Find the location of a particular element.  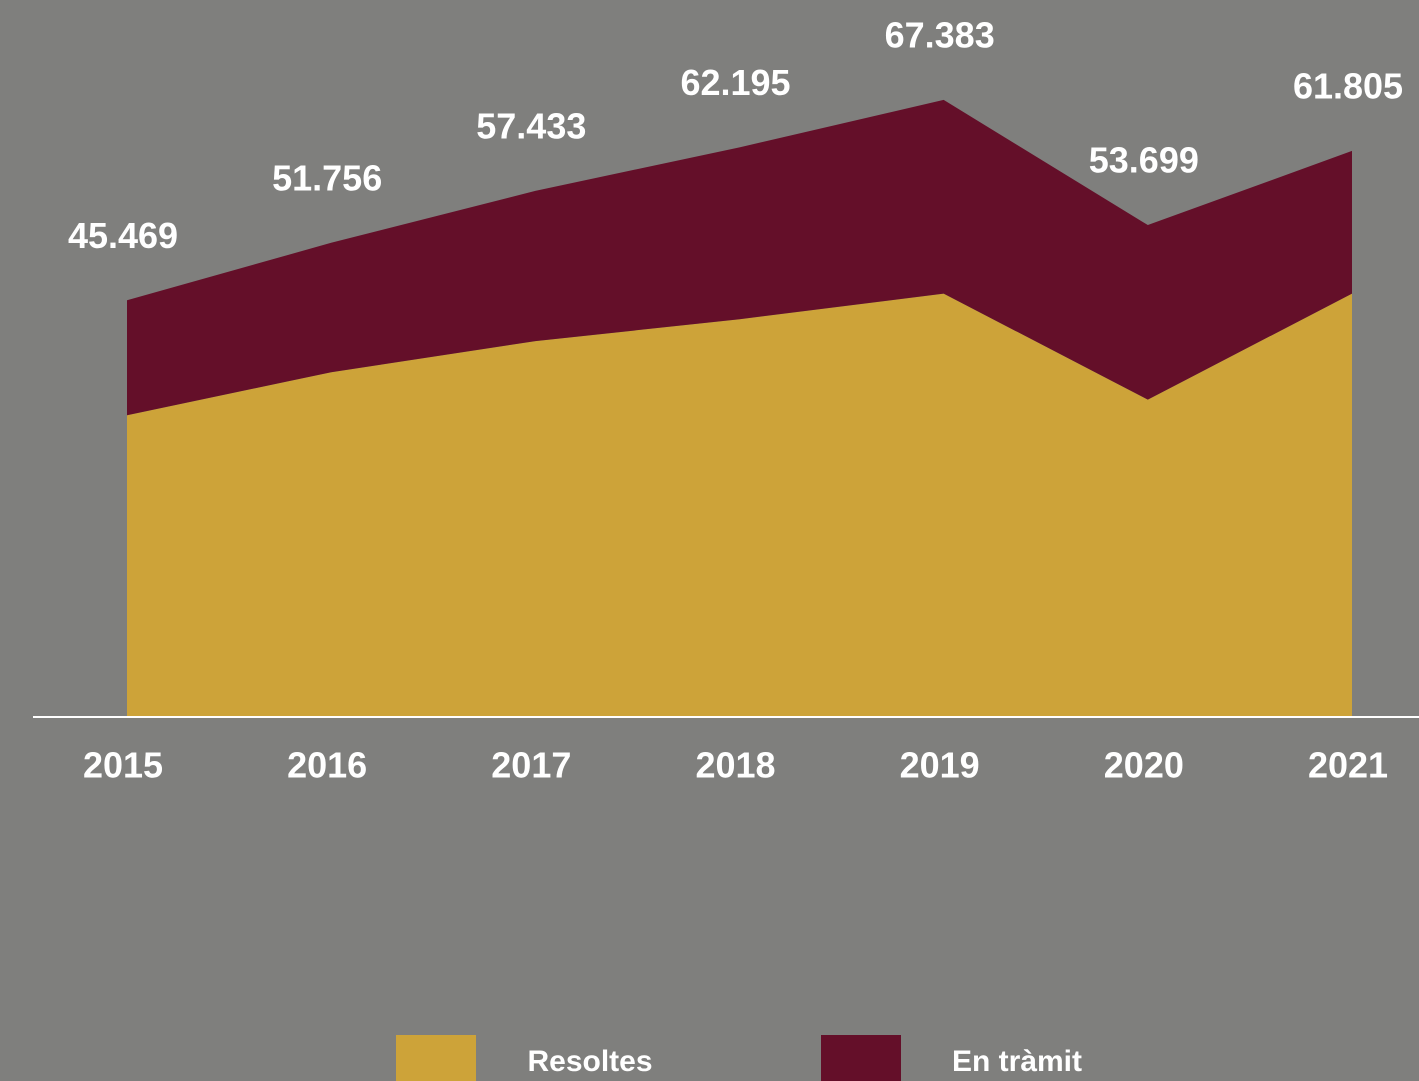

total-label: 57.433 is located at coordinates (531, 125).